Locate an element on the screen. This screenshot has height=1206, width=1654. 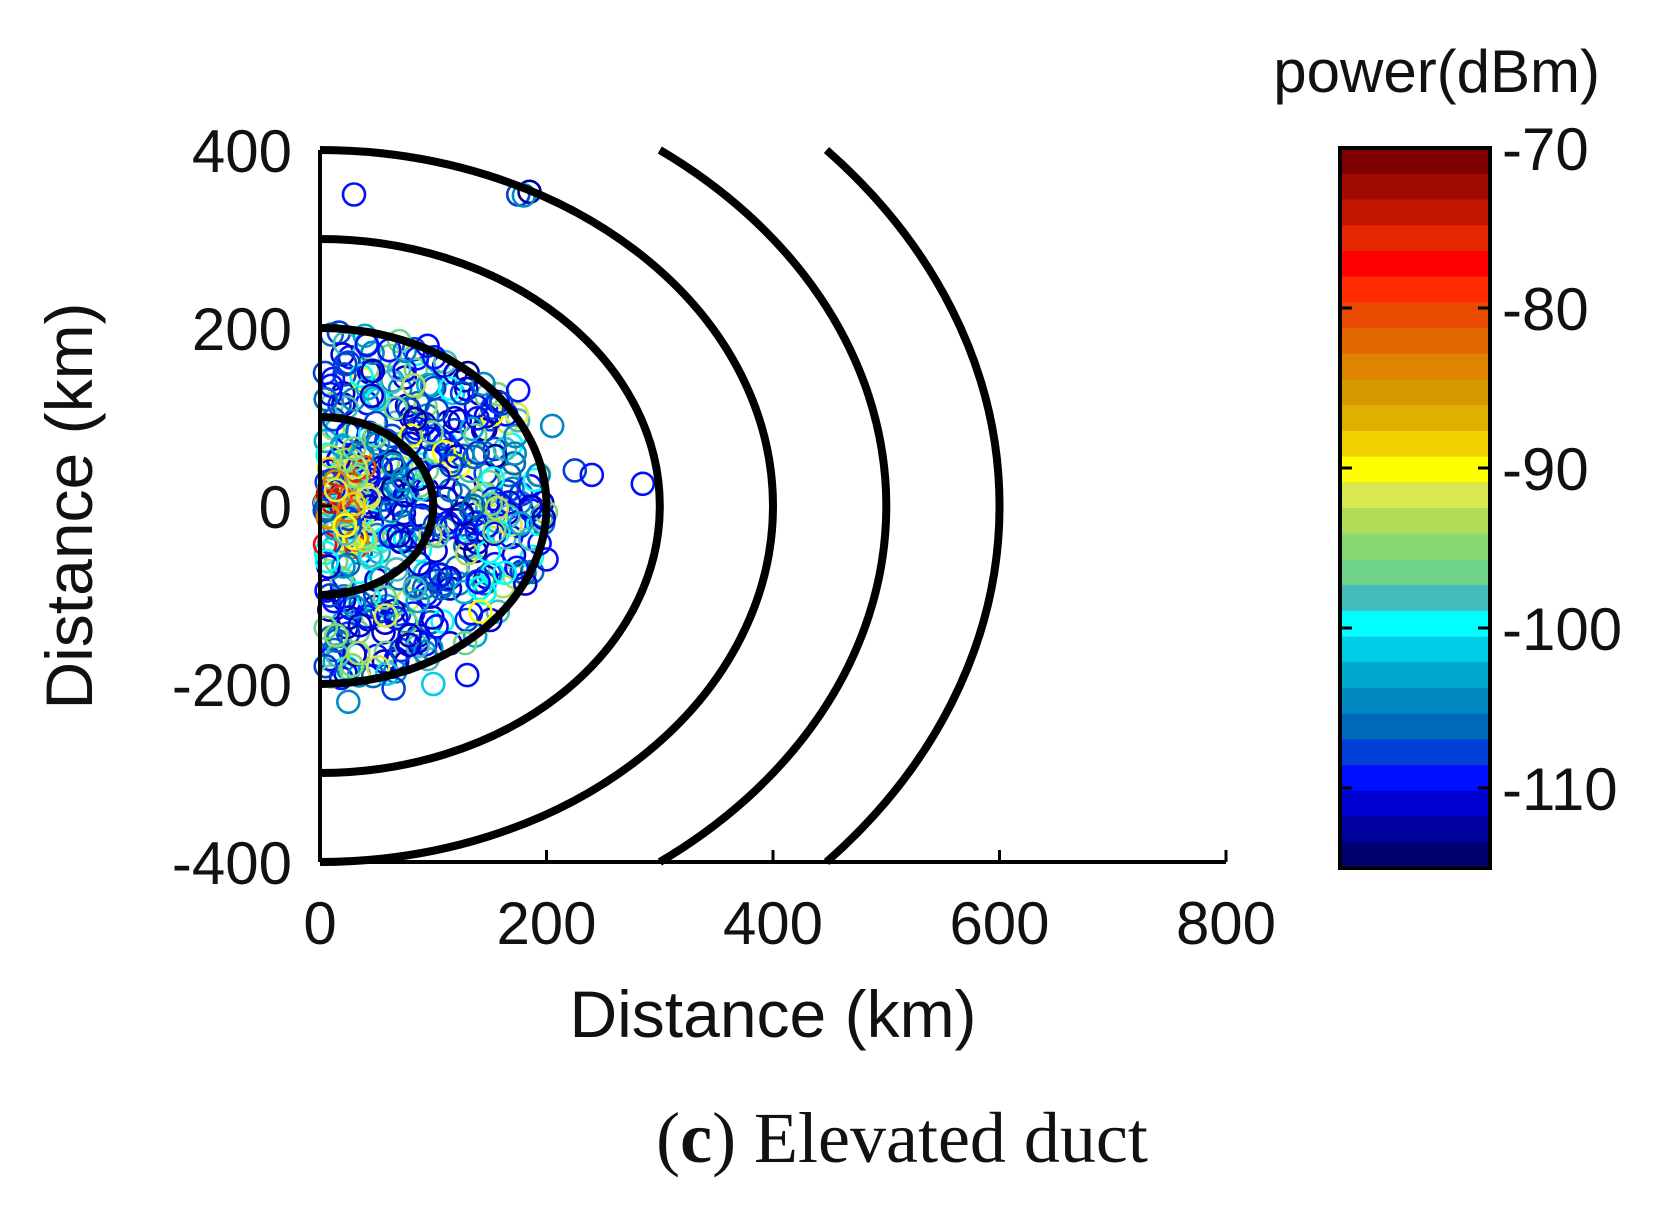
contour-arc is located at coordinates (774, 506).